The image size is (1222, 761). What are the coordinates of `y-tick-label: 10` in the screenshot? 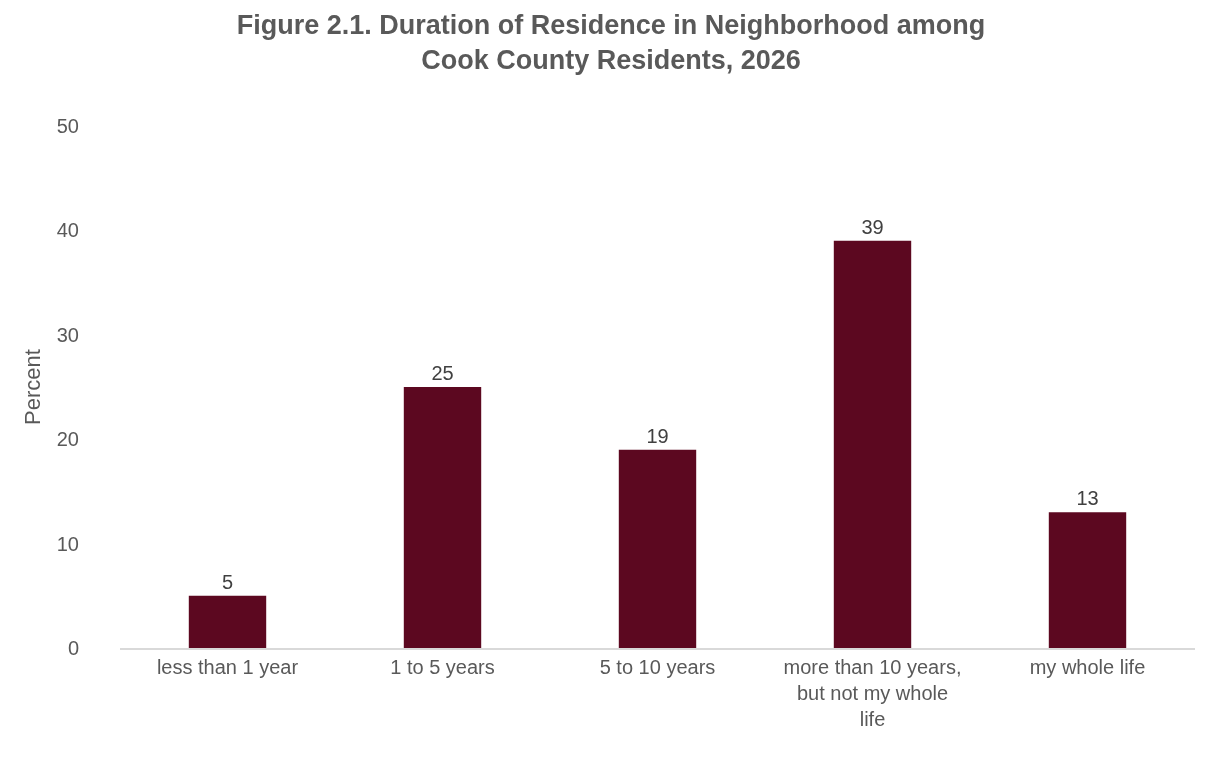 It's located at (67, 543).